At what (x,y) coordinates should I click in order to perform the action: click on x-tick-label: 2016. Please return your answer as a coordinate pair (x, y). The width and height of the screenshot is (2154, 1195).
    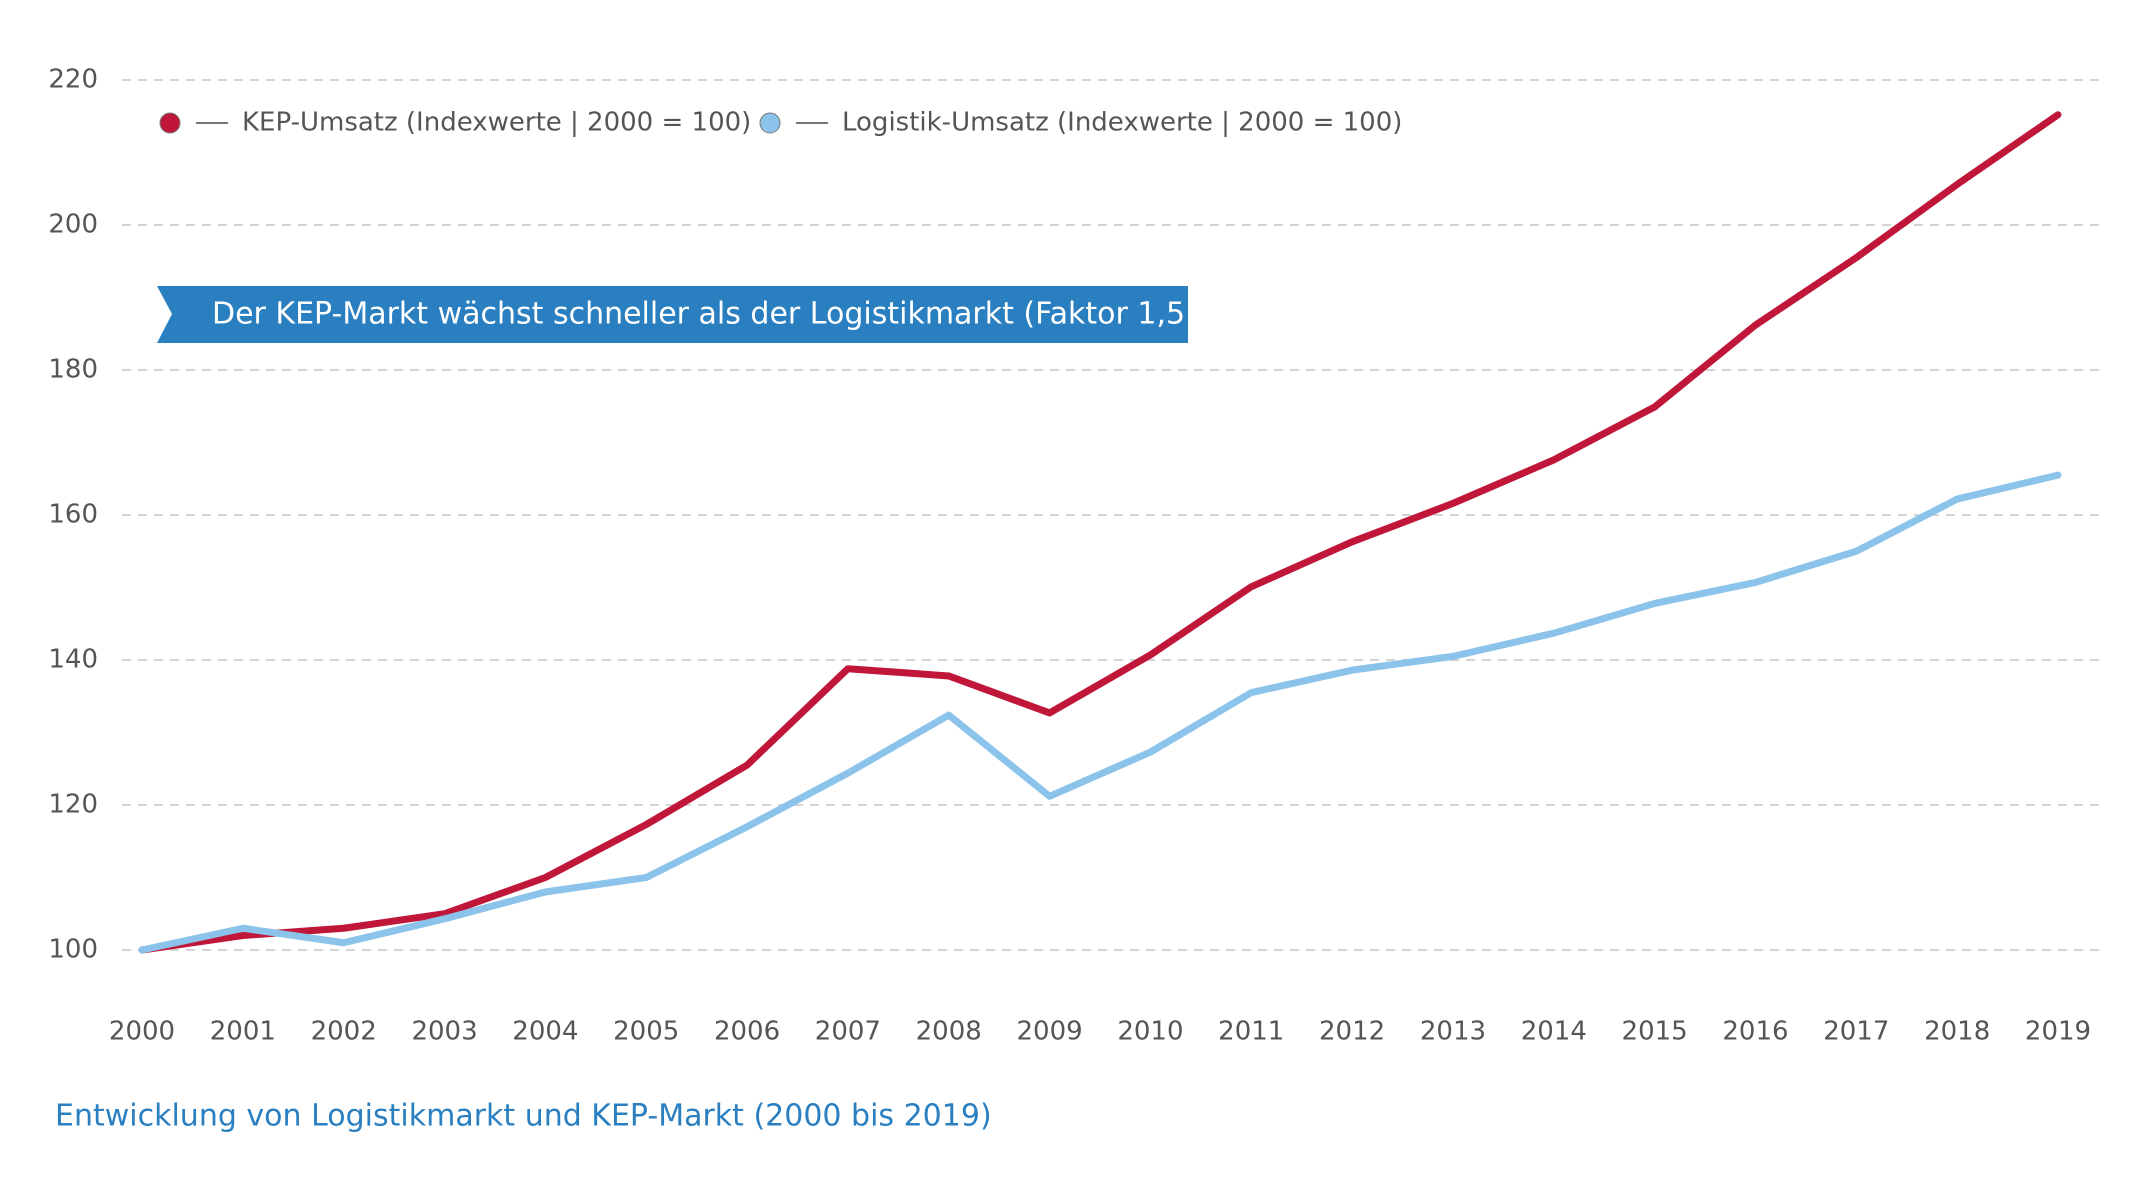
    Looking at the image, I should click on (1755, 1032).